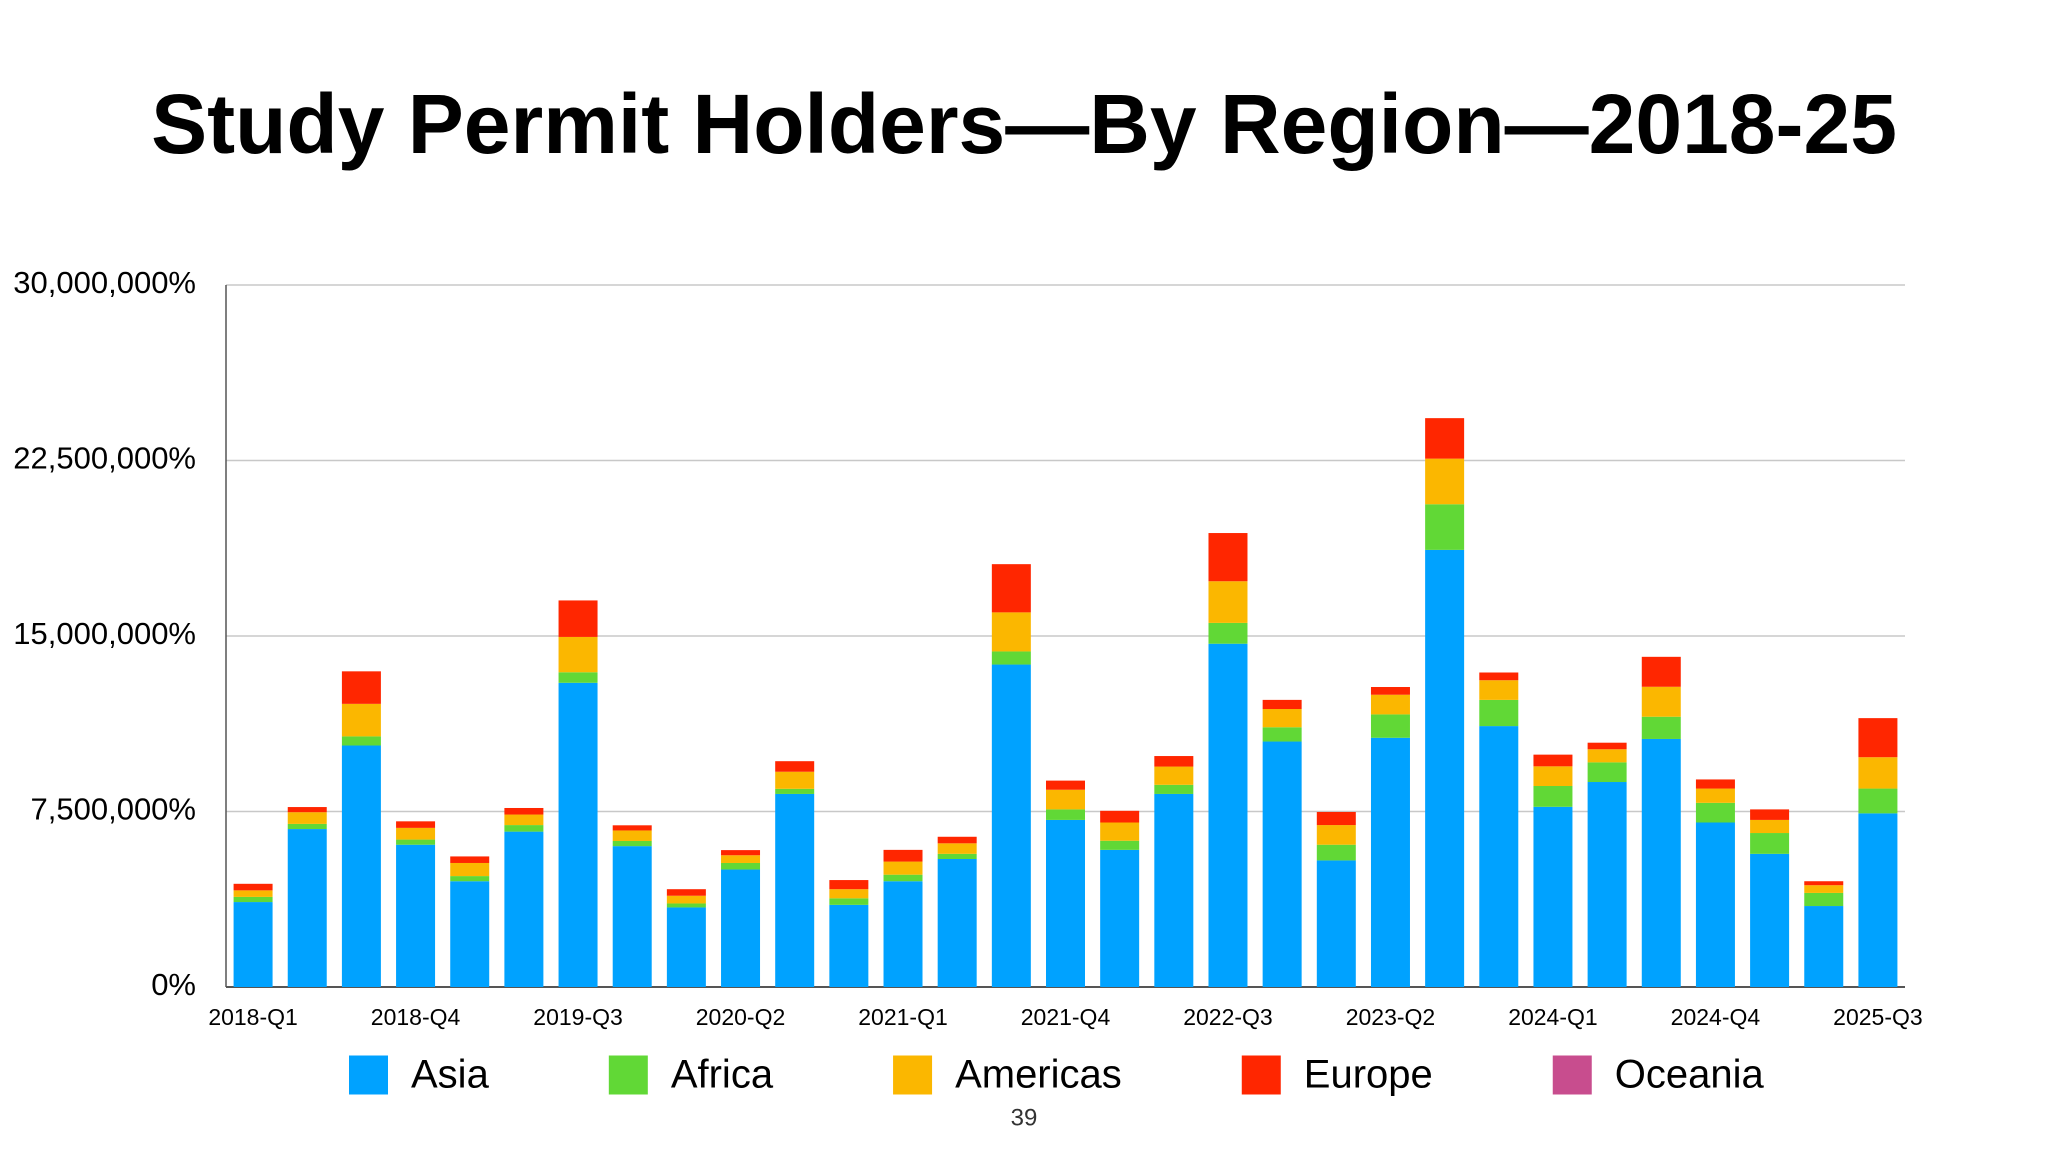 The width and height of the screenshot is (2048, 1152). I want to click on x-tick-label: 2020-Q2, so click(741, 1017).